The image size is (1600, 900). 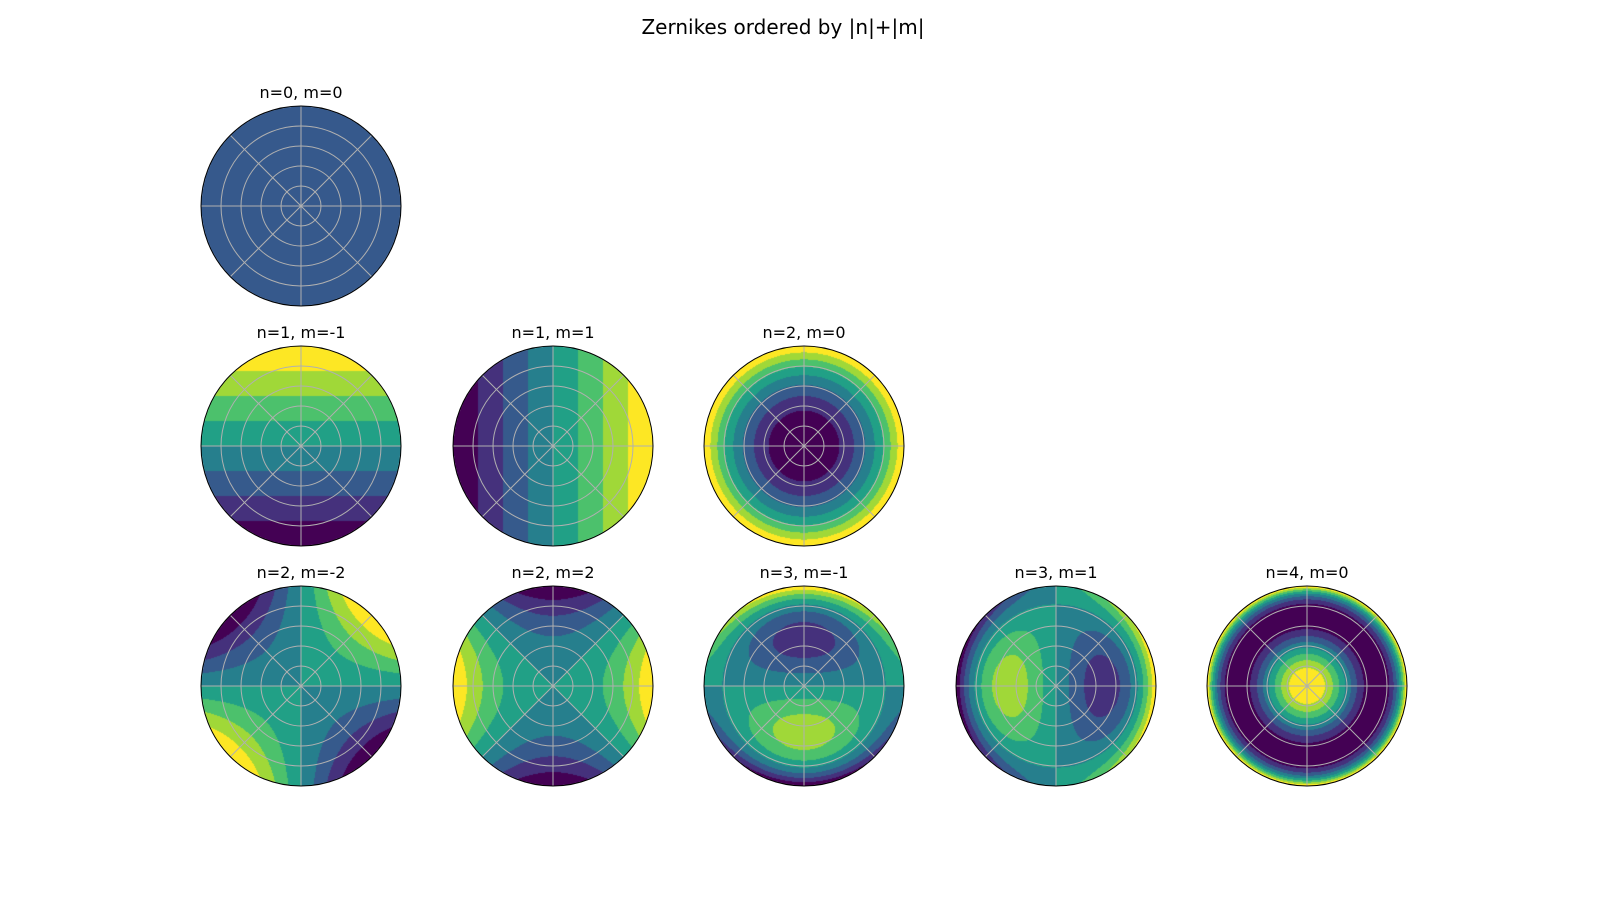 I want to click on panel-title: n=2, m=-2, so click(x=301, y=572).